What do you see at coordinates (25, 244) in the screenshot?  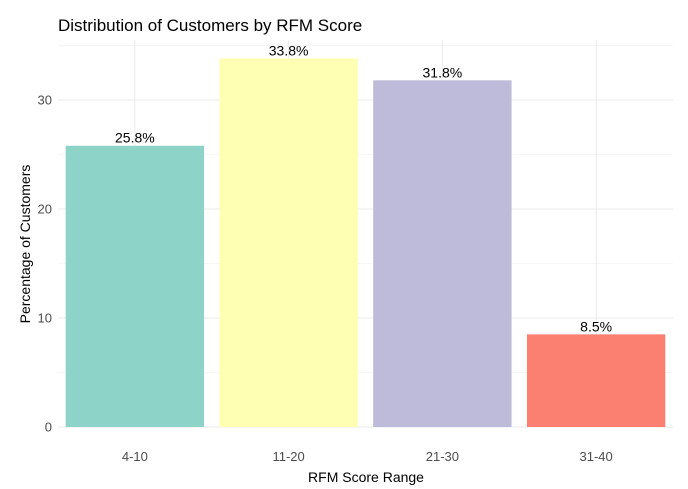 I see `y-axis-title: Percentage of Customers` at bounding box center [25, 244].